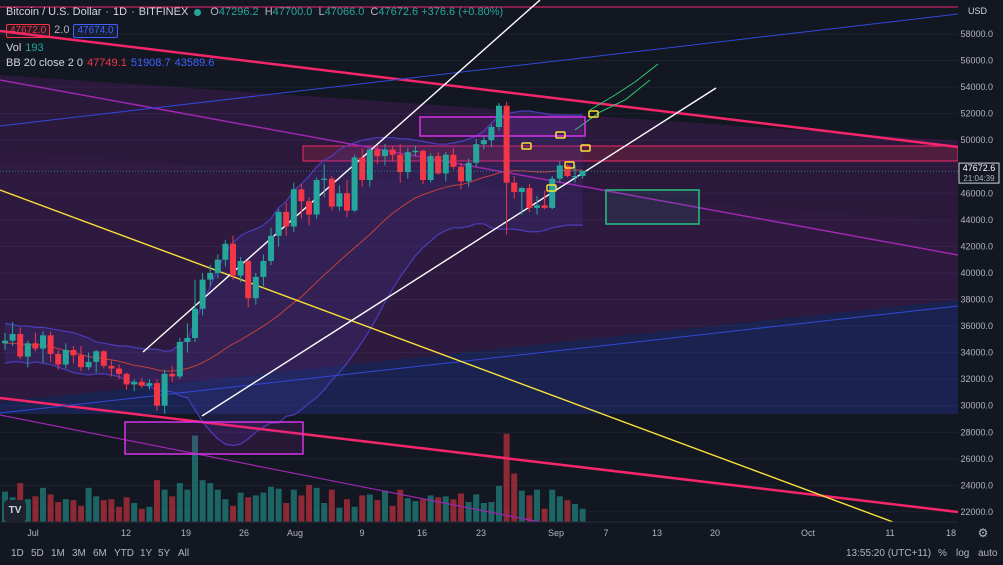  Describe the element at coordinates (976, 61) in the screenshot. I see `price-tick-label: 56000.0` at that location.